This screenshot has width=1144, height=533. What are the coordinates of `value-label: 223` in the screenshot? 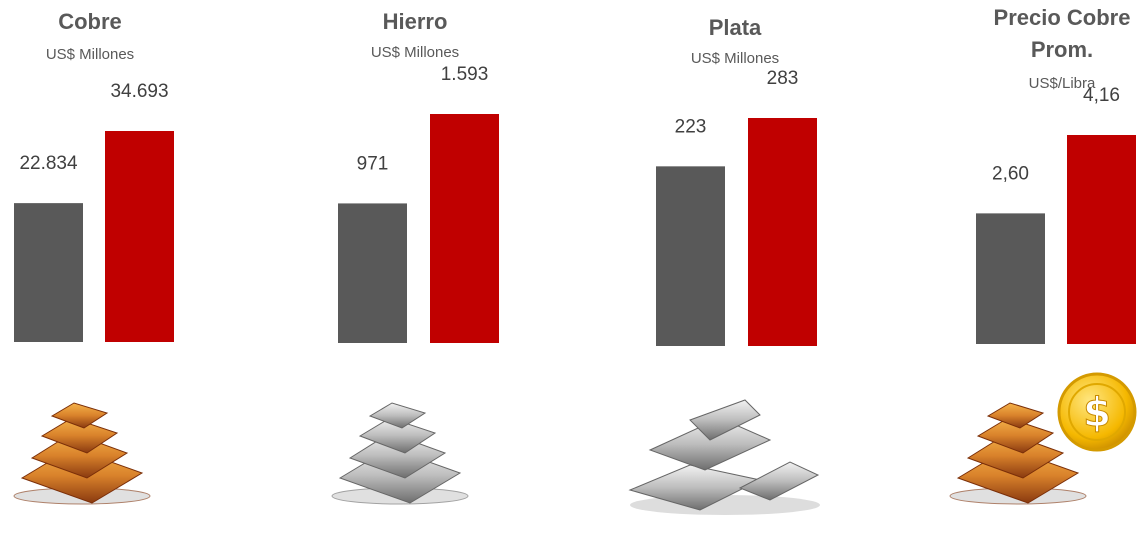 It's located at (691, 126).